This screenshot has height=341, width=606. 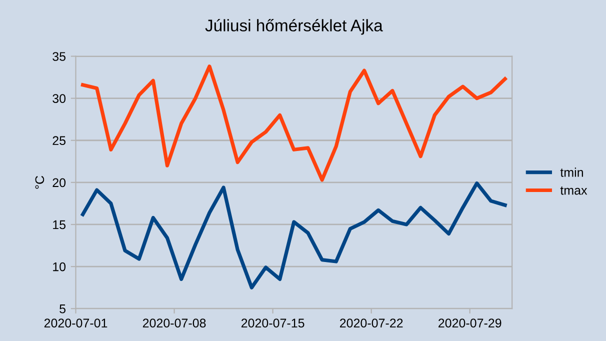 I want to click on y-axis-title: °C, so click(x=39, y=182).